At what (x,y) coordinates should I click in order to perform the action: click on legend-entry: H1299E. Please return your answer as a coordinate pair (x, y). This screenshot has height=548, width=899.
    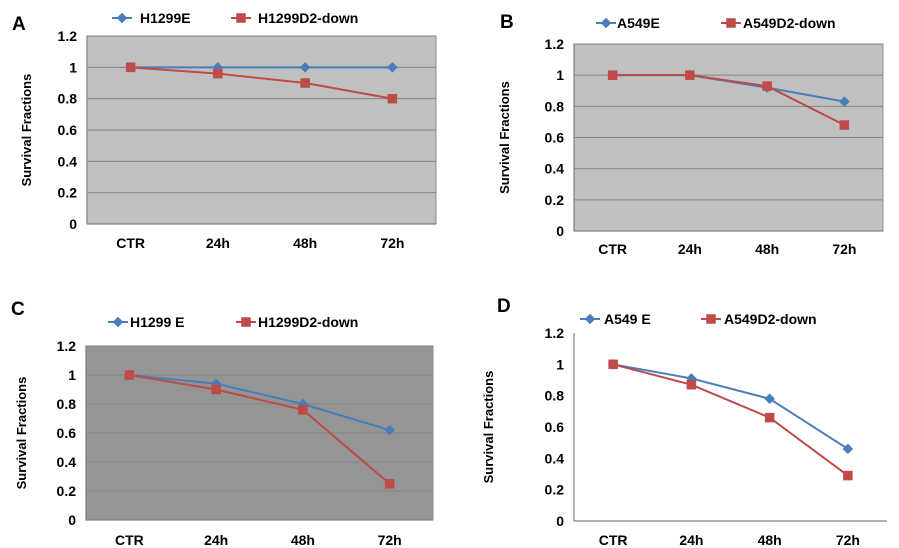
    Looking at the image, I should click on (165, 18).